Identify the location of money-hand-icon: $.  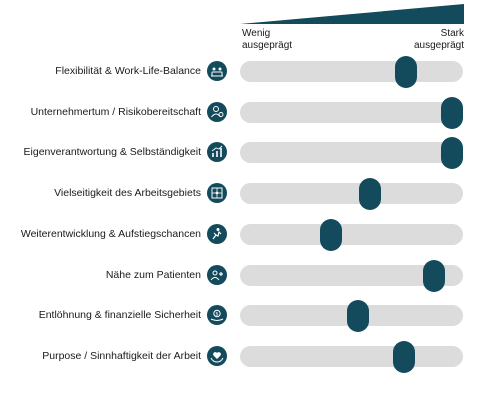
(217, 315).